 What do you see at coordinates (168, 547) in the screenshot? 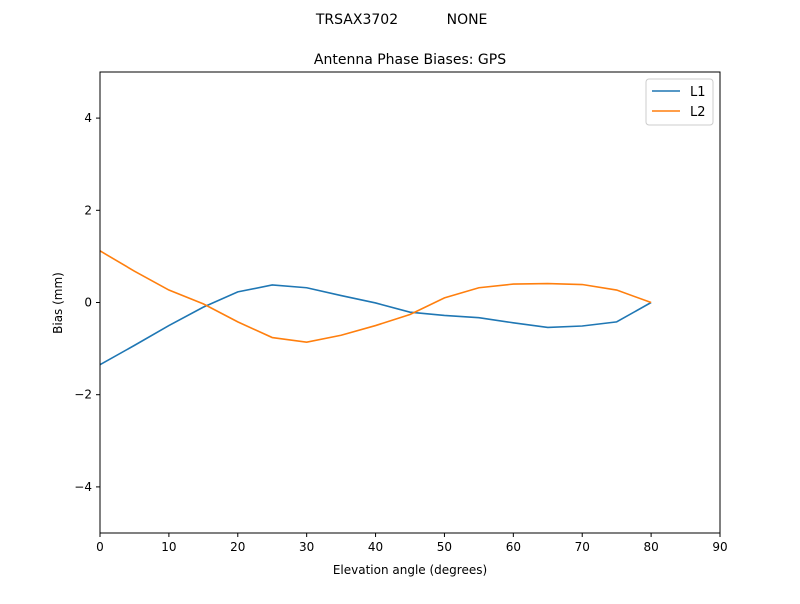
I see `x-tick-label: 10` at bounding box center [168, 547].